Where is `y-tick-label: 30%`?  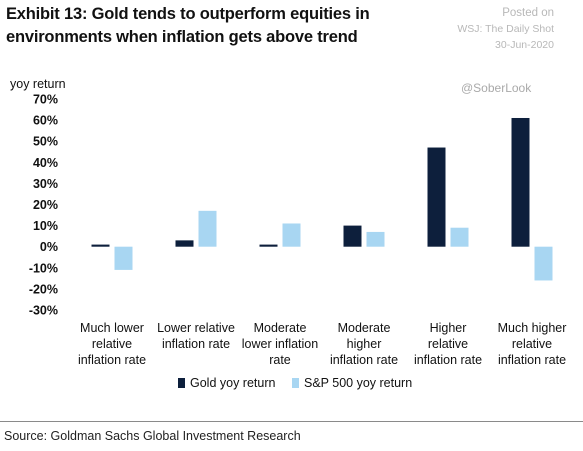 y-tick-label: 30% is located at coordinates (45, 184).